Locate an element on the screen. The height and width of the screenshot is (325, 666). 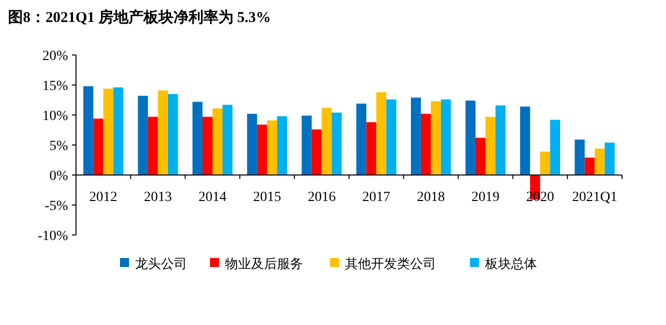
x-tick-label: 2014 is located at coordinates (212, 197).